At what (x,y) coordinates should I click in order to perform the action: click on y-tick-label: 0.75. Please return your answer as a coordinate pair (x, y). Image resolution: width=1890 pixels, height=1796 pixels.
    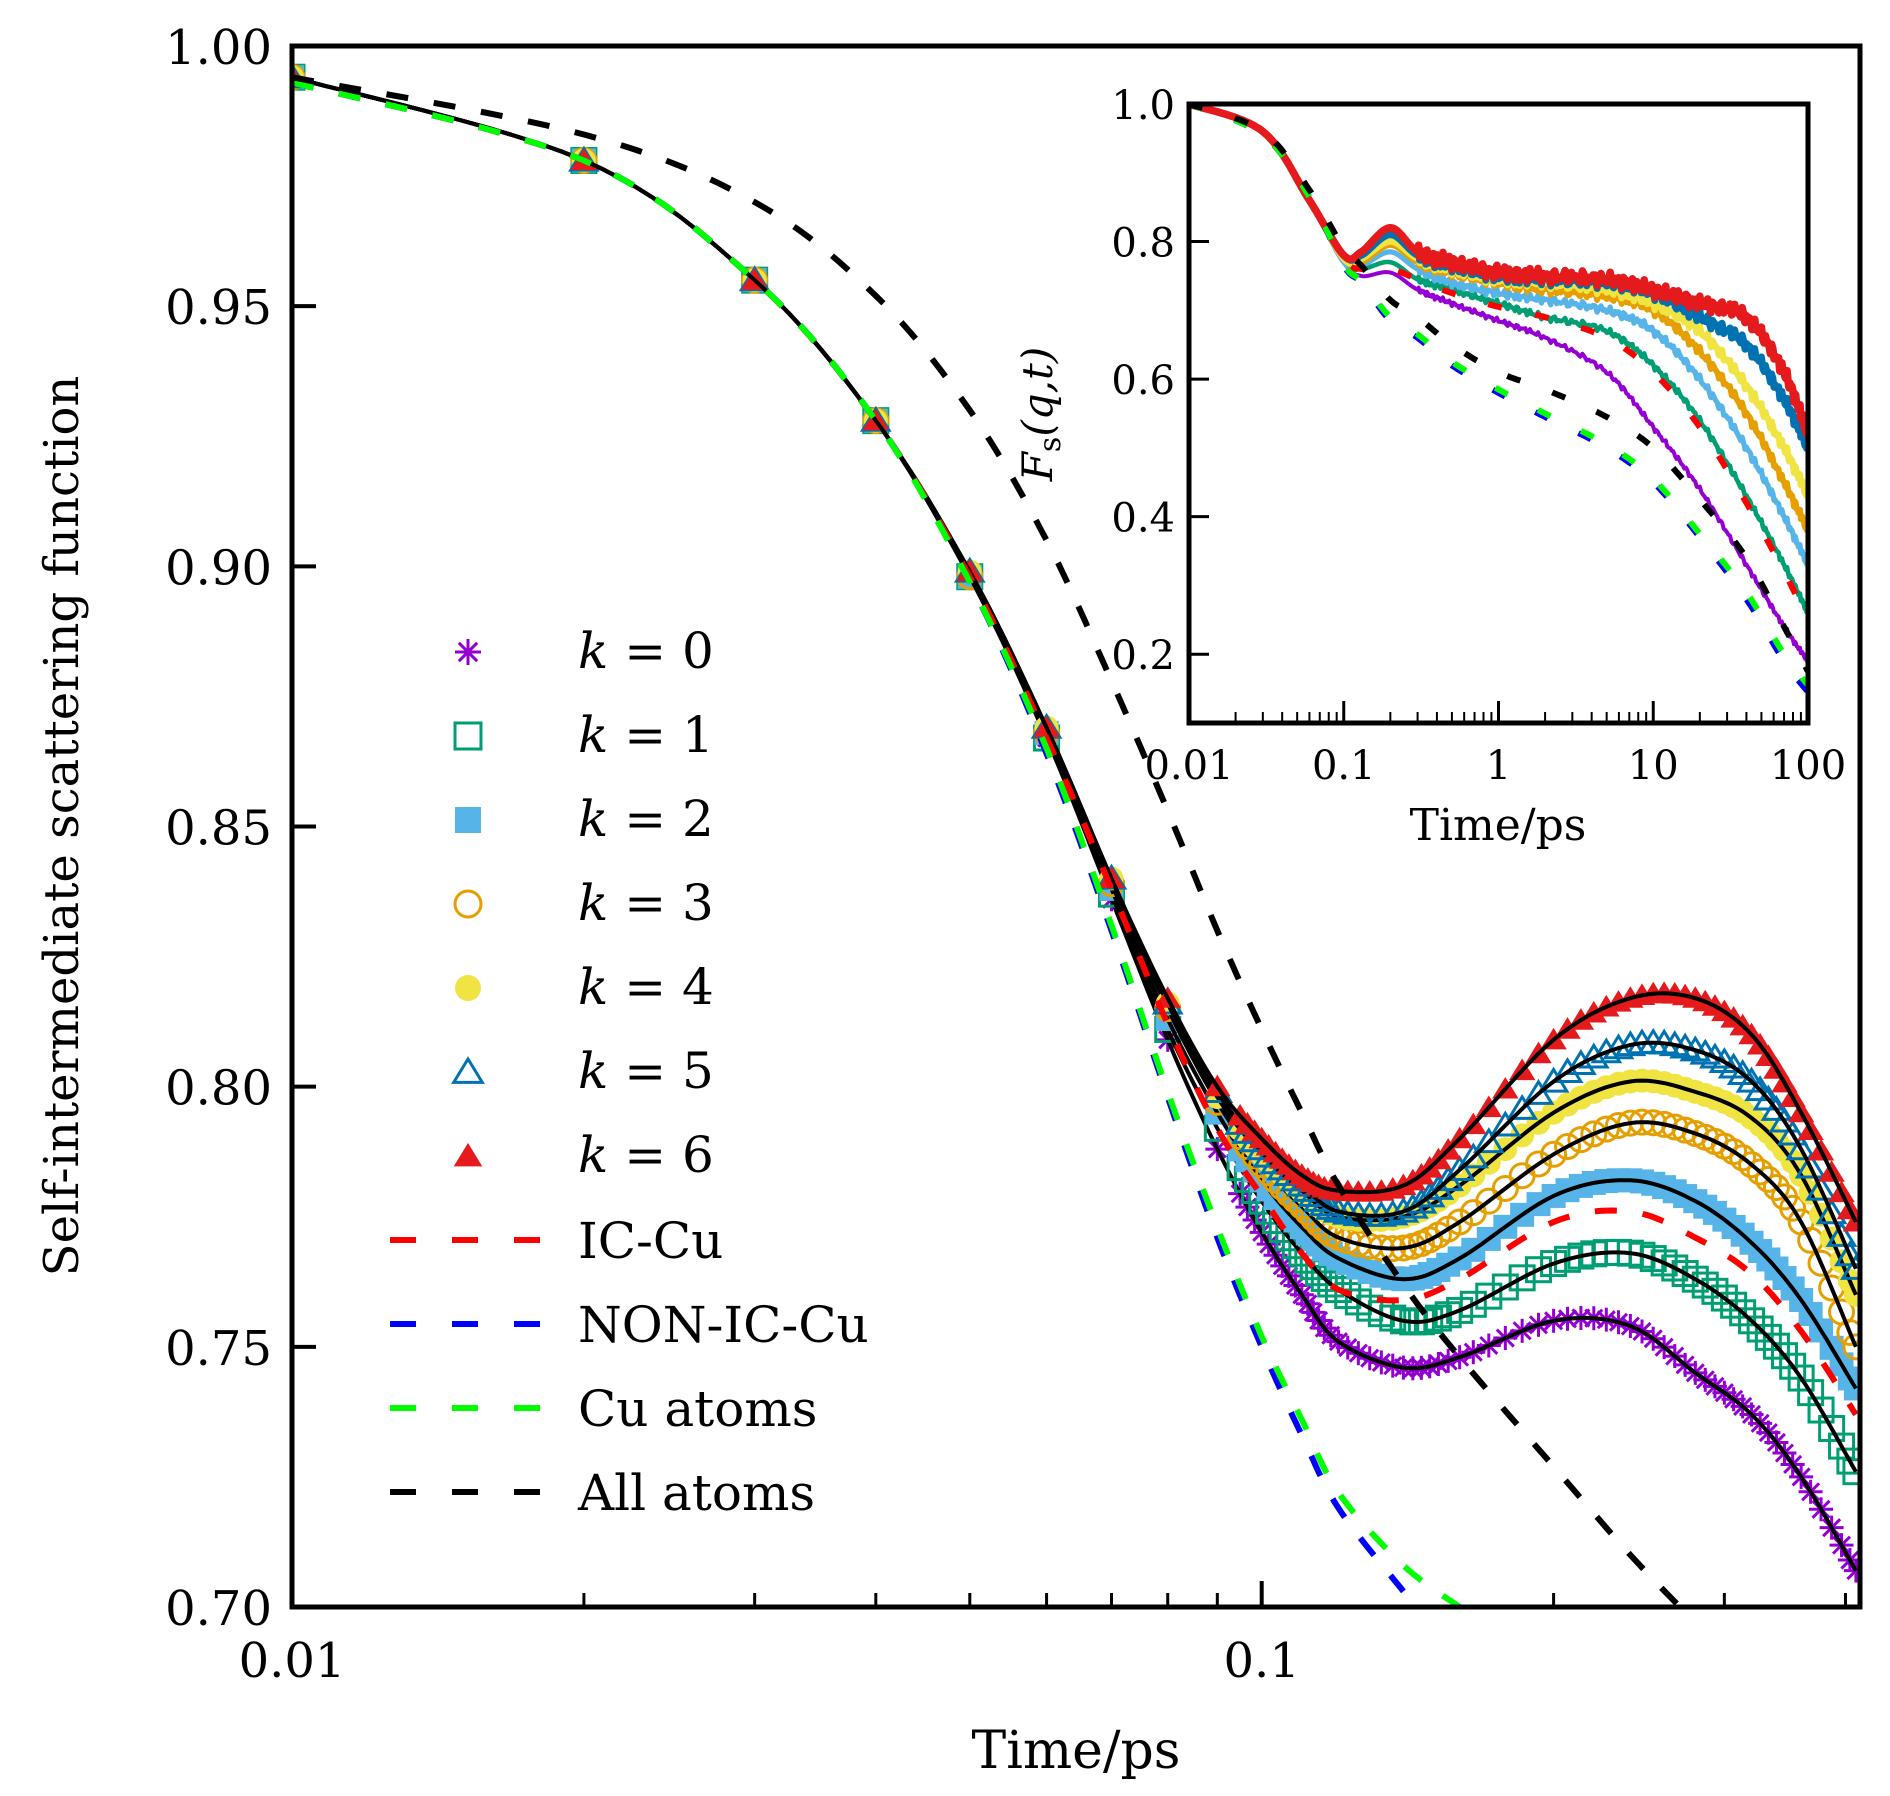
    Looking at the image, I should click on (218, 1349).